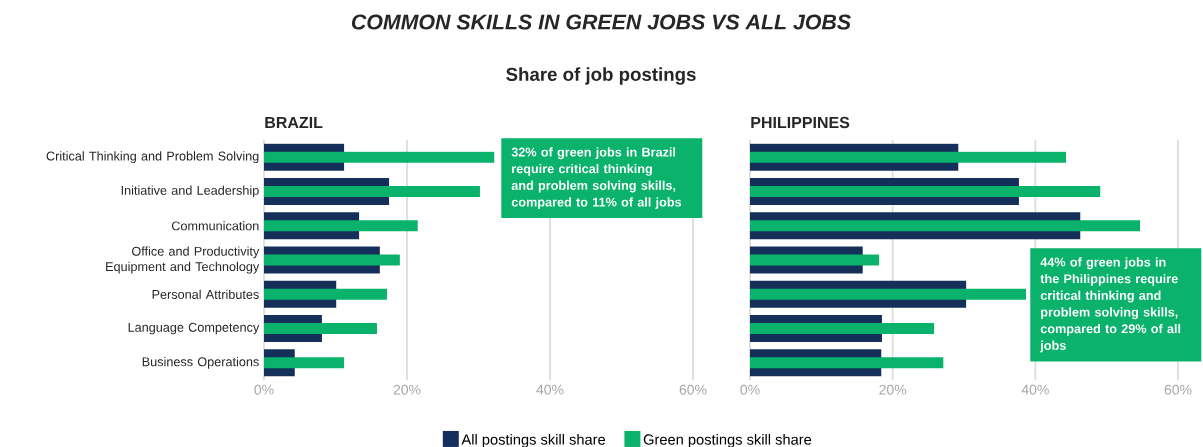 The height and width of the screenshot is (447, 1203). I want to click on y-tick-label: Personal Attributes, so click(205, 294).